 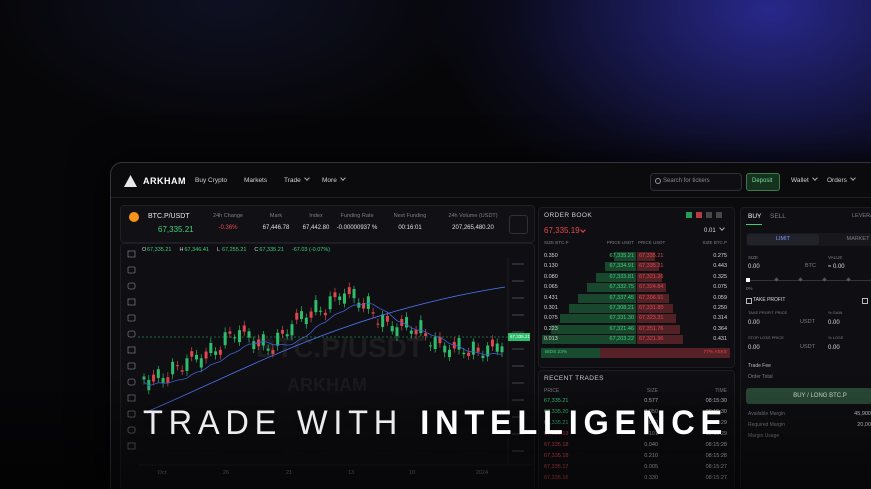 What do you see at coordinates (841, 181) in the screenshot?
I see `nav-menu: Orders` at bounding box center [841, 181].